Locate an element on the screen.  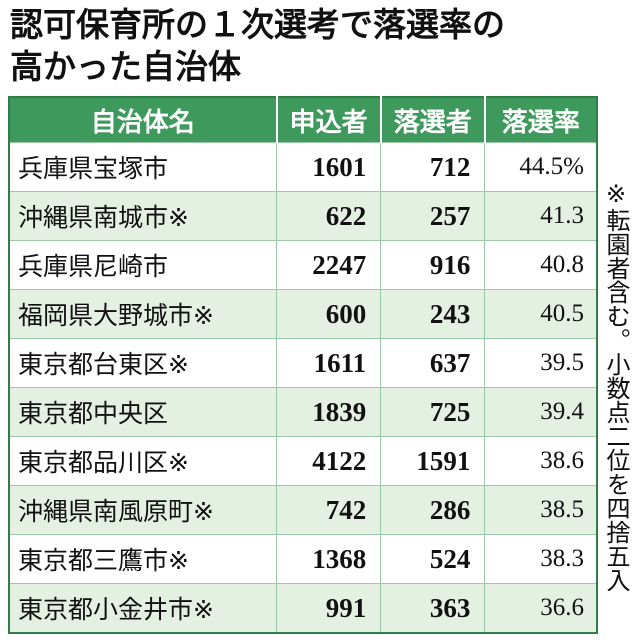
table-cell: 2247 is located at coordinates (328, 265).